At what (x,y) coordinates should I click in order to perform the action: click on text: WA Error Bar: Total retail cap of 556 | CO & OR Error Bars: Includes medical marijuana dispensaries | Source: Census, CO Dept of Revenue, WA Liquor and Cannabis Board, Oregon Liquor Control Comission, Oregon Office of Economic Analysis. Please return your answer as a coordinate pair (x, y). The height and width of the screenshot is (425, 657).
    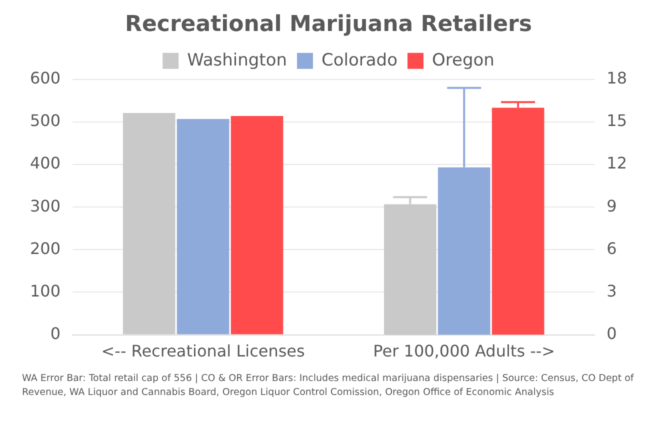
    Looking at the image, I should click on (328, 386).